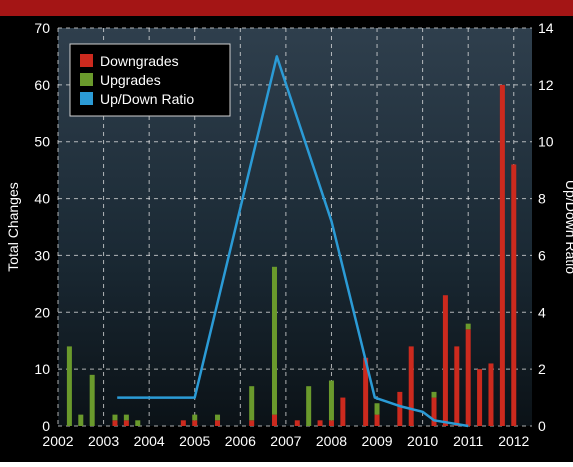 This screenshot has width=573, height=467. Describe the element at coordinates (139, 61) in the screenshot. I see `legend-label: Downgrades` at that location.